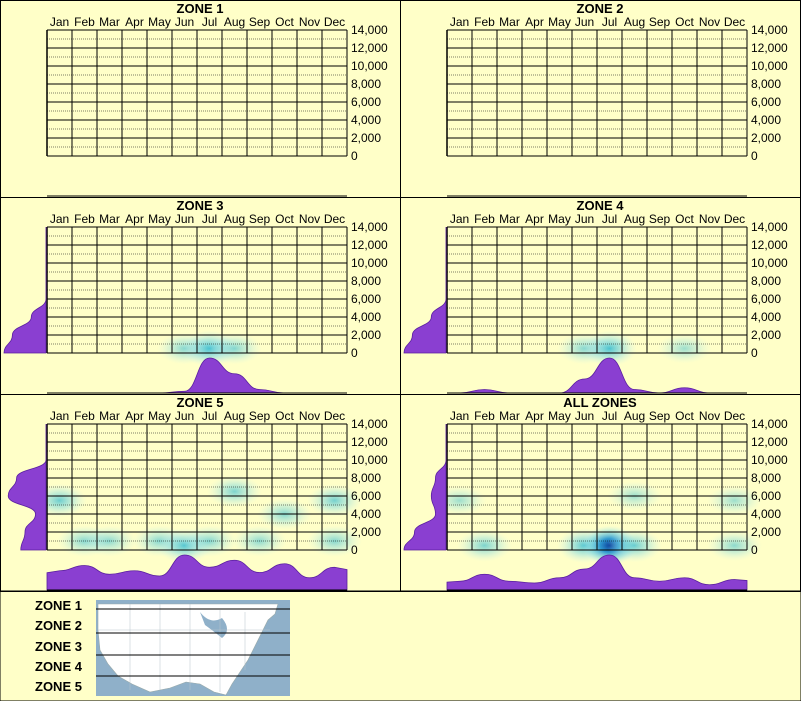 The image size is (801, 701). I want to click on zone-legend-label: ZONE 4, so click(59, 666).